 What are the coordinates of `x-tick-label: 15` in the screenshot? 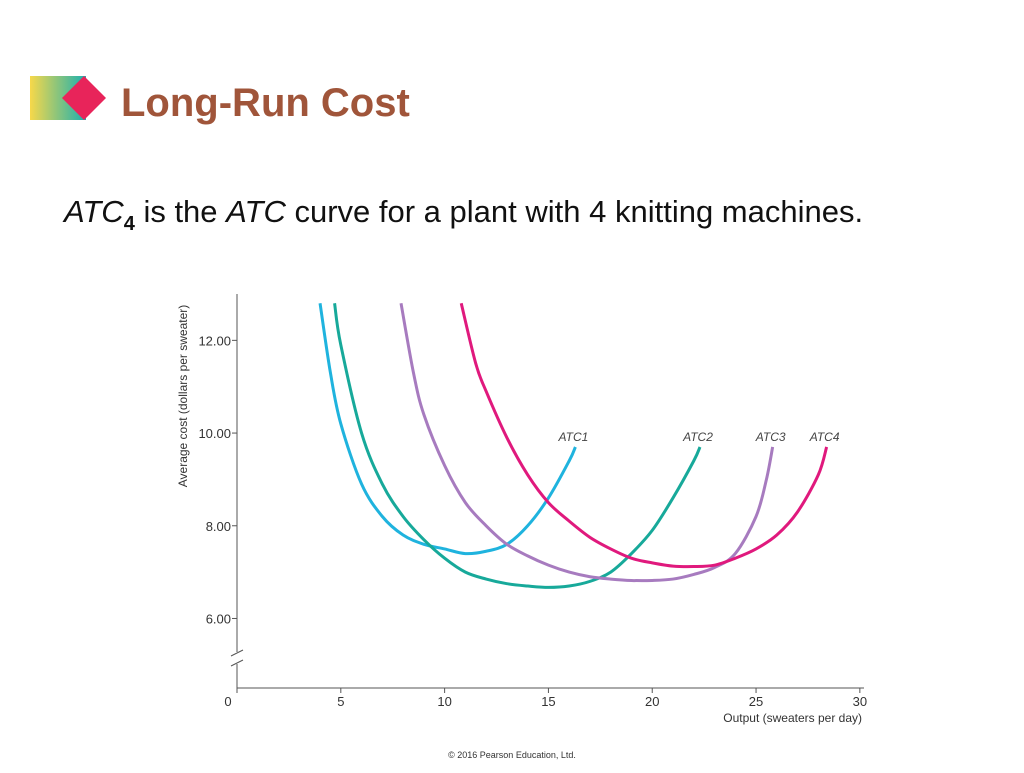 It's located at (548, 701).